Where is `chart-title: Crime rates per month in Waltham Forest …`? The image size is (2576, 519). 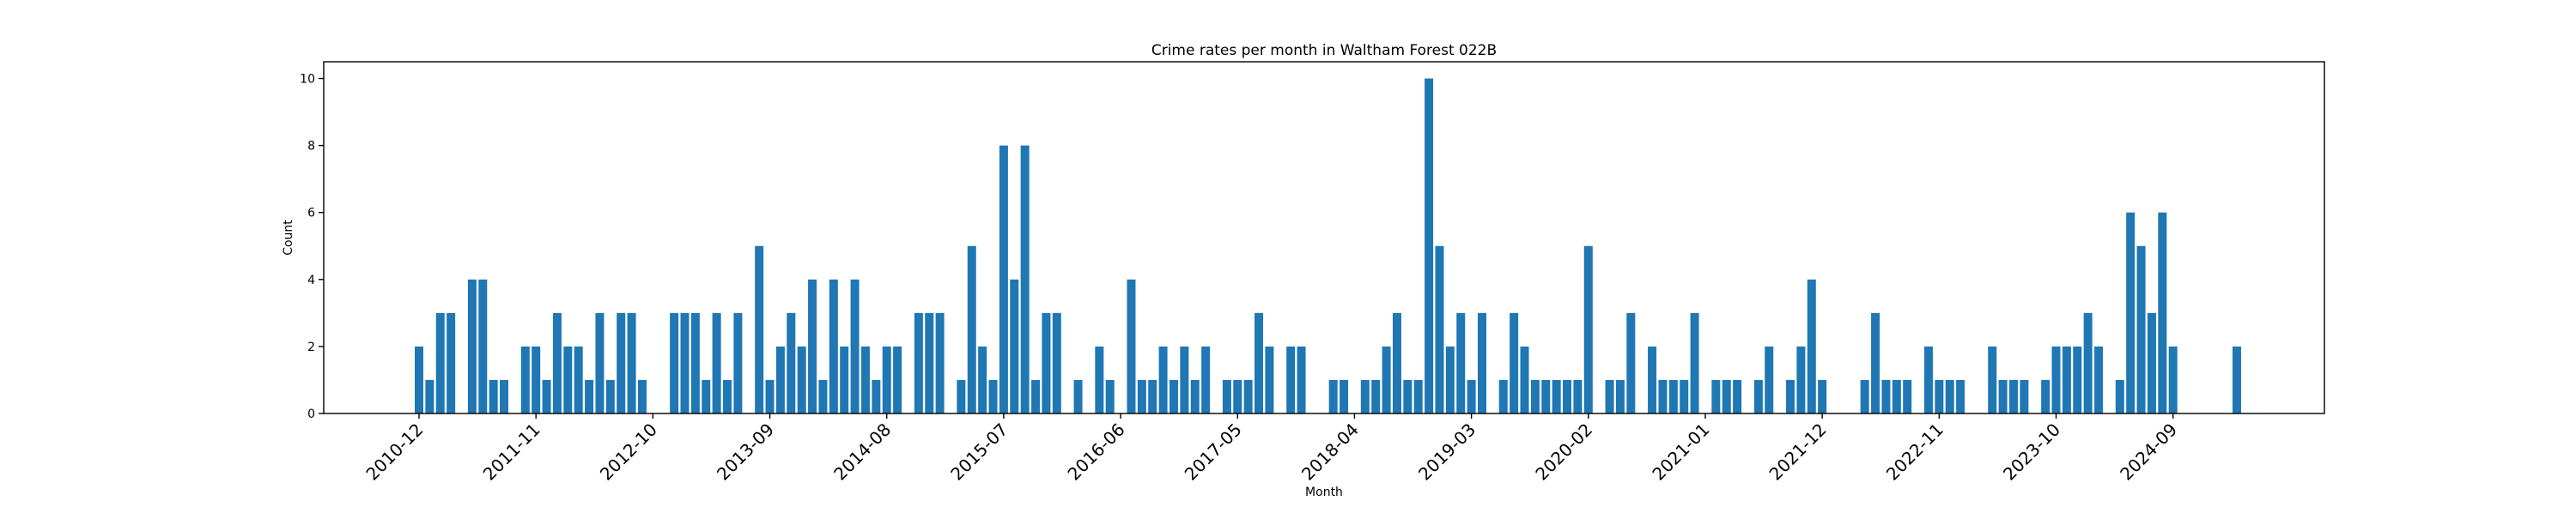 chart-title: Crime rates per month in Waltham Forest … is located at coordinates (1324, 50).